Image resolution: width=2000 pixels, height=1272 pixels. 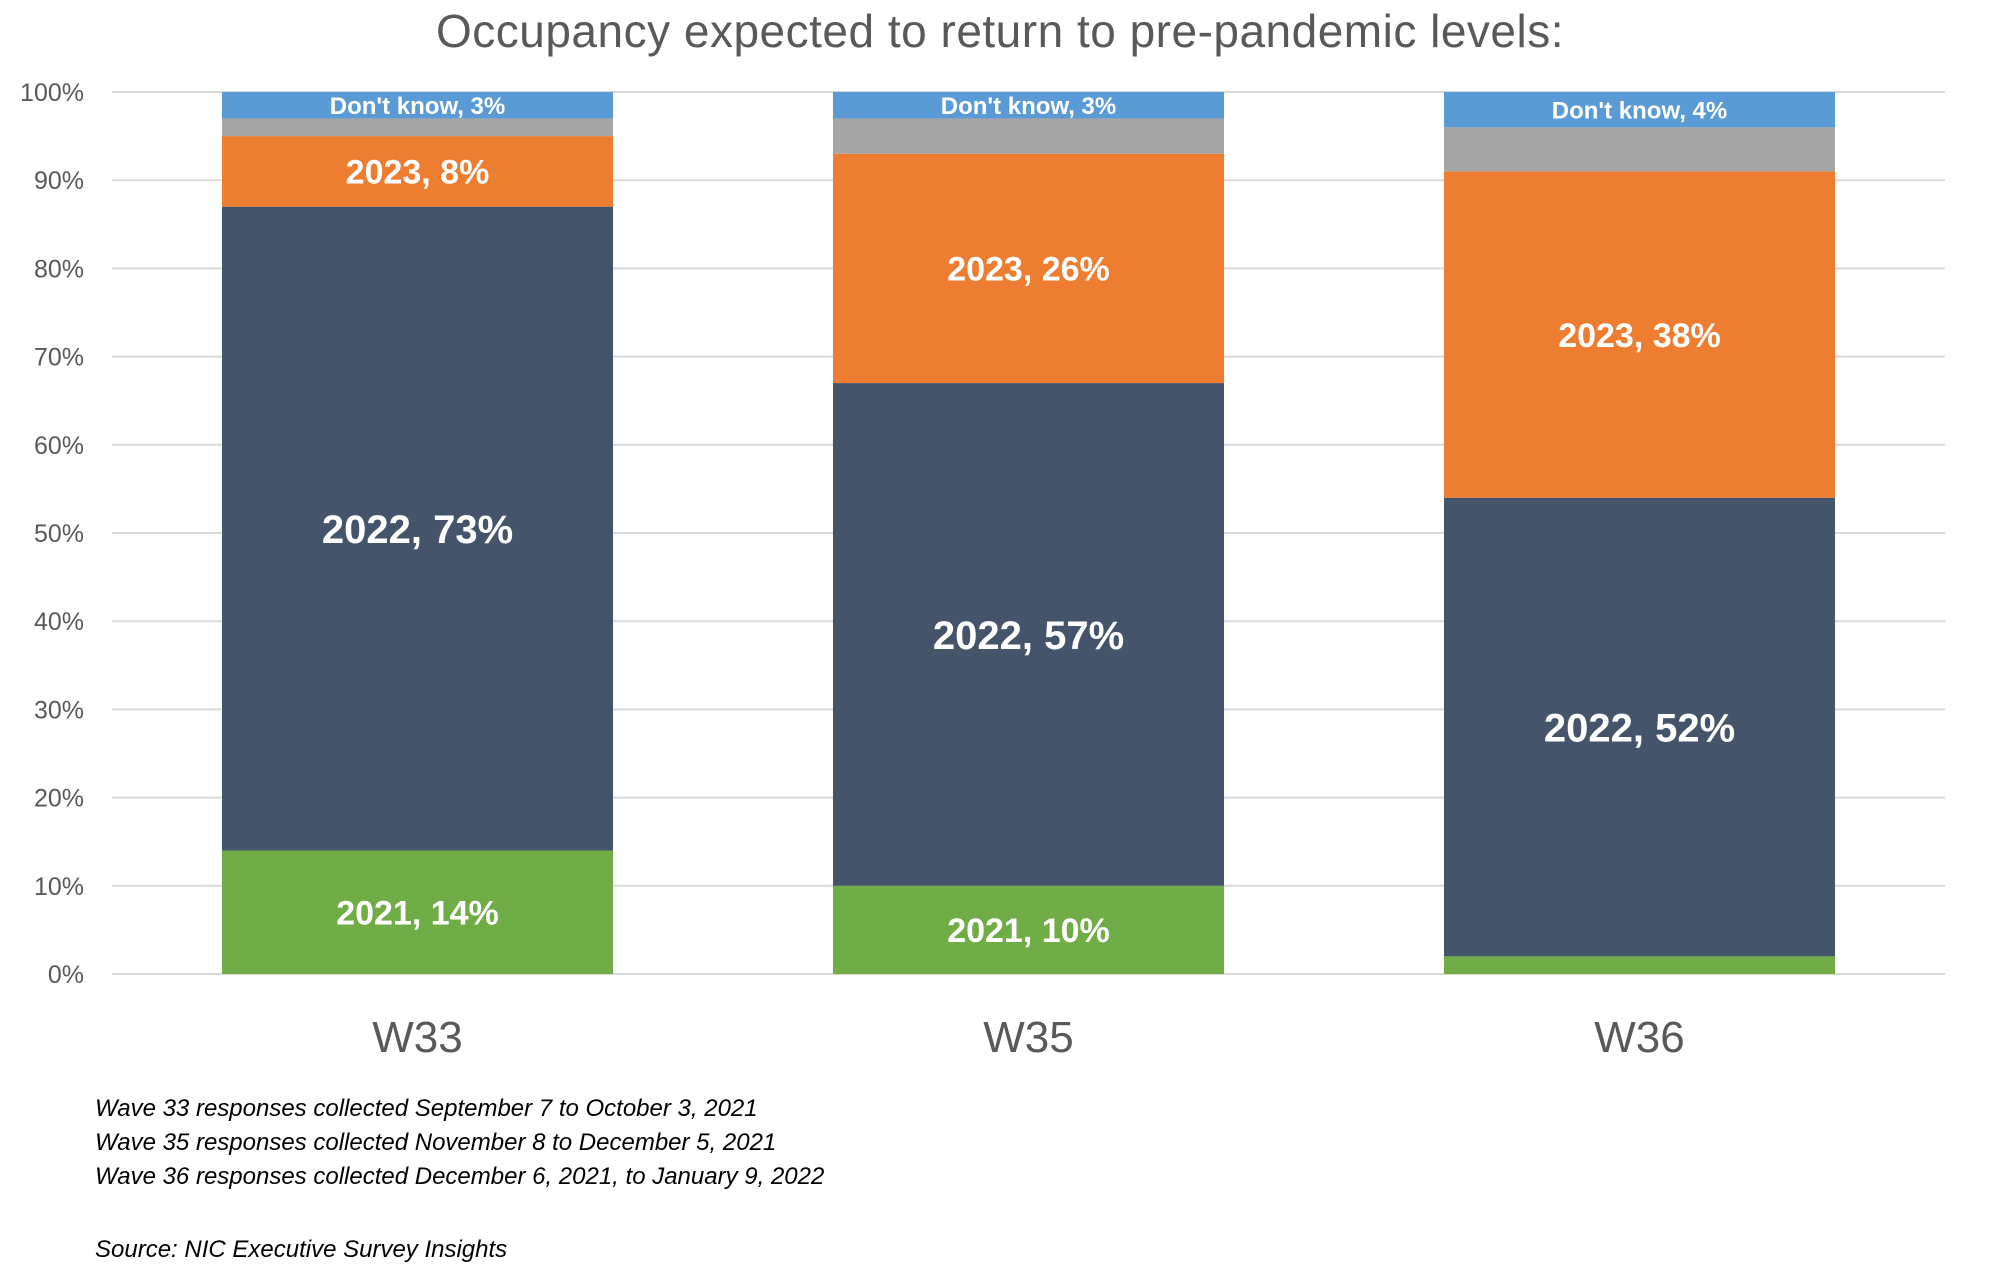 What do you see at coordinates (1639, 965) in the screenshot?
I see `bar-segment-2021-w36` at bounding box center [1639, 965].